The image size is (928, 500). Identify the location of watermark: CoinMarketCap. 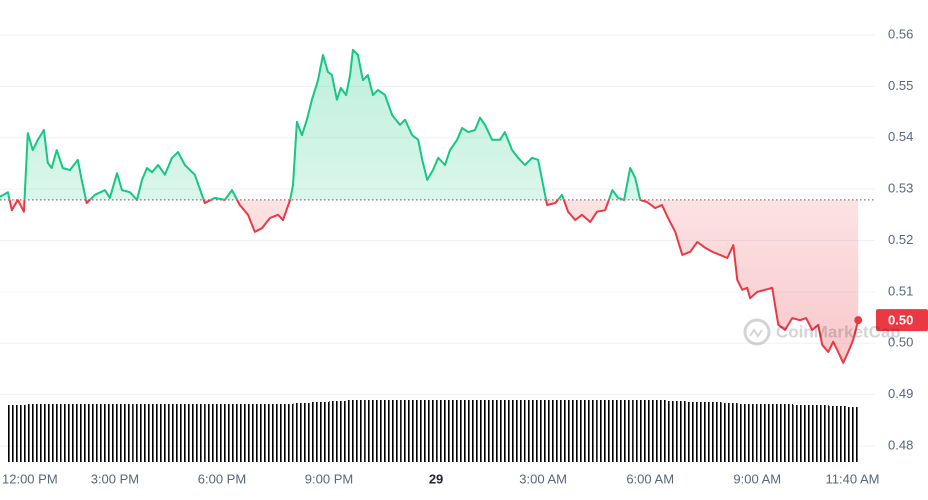
(822, 332).